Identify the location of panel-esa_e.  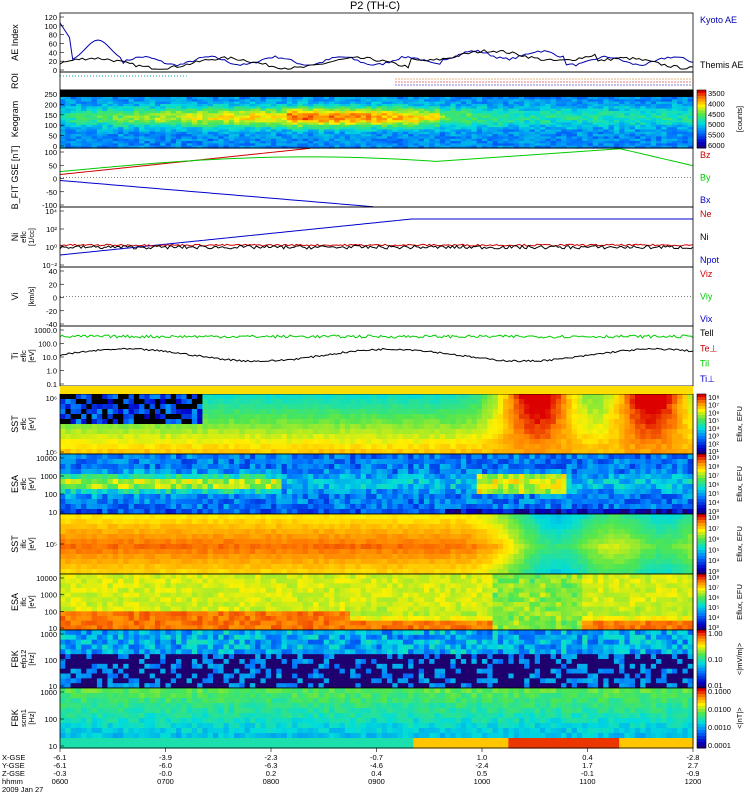
(376, 484).